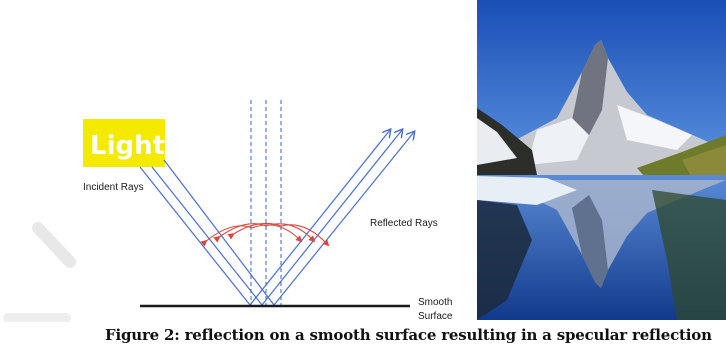 The height and width of the screenshot is (350, 726). Describe the element at coordinates (527, 190) in the screenshot. I see `ice-patch` at that location.